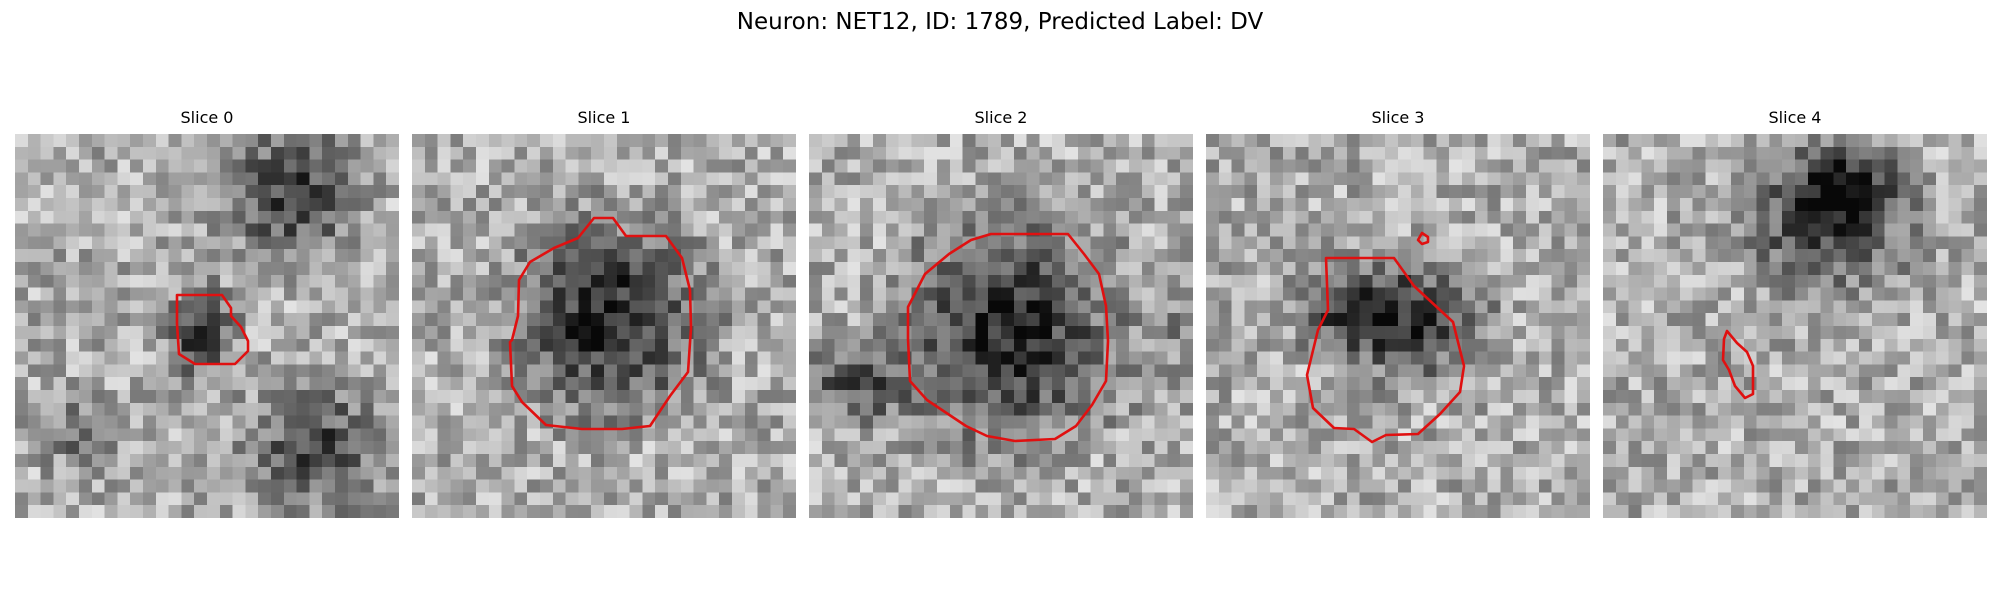 The image size is (2000, 600). I want to click on slice-title-4: Slice 4, so click(1795, 117).